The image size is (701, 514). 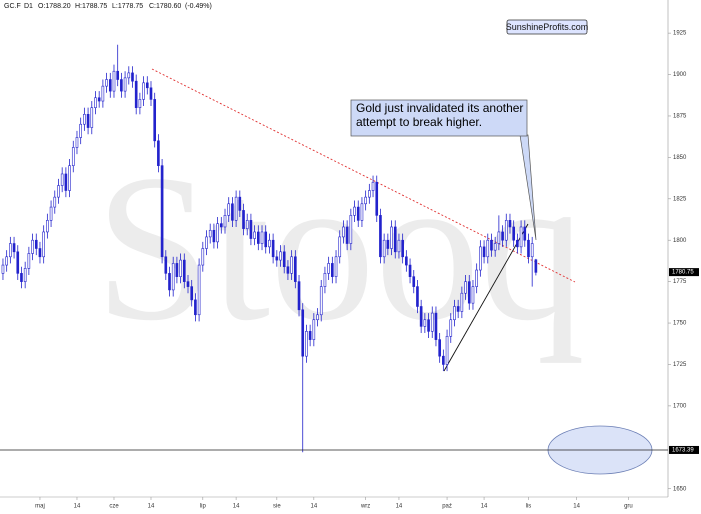 I want to click on y-tick-label: 1850, so click(x=680, y=158).